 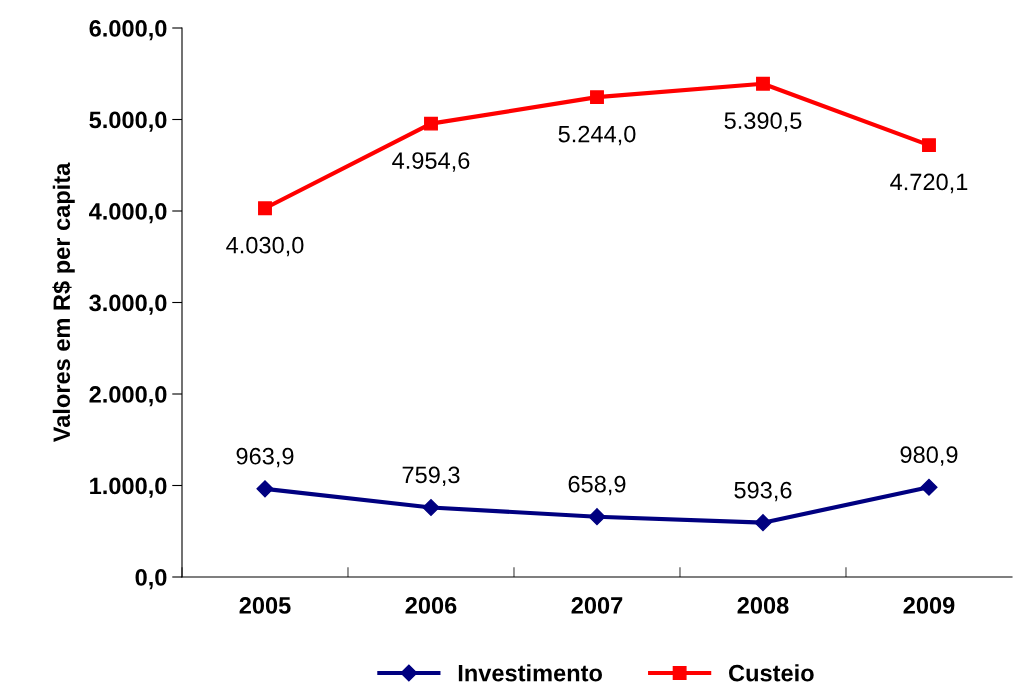 I want to click on x-tick-label: 2005, so click(x=265, y=605).